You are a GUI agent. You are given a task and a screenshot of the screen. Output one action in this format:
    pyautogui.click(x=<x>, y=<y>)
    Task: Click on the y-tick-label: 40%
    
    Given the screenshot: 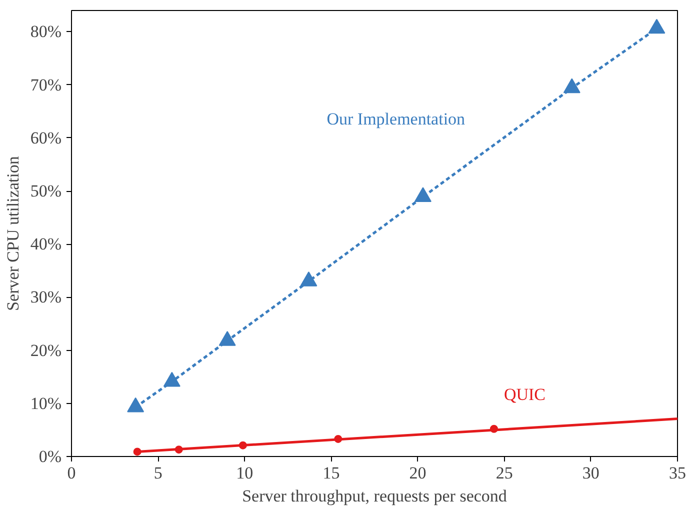 What is the action you would take?
    pyautogui.click(x=46, y=244)
    